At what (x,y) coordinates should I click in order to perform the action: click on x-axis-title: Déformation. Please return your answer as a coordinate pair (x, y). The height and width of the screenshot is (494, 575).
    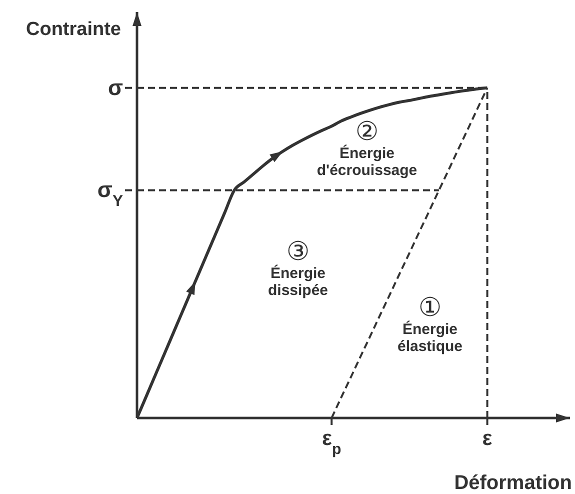
    Looking at the image, I should click on (513, 483).